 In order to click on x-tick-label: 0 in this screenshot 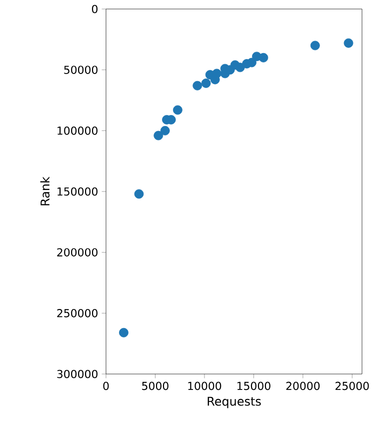, I will do `click(106, 386)`.